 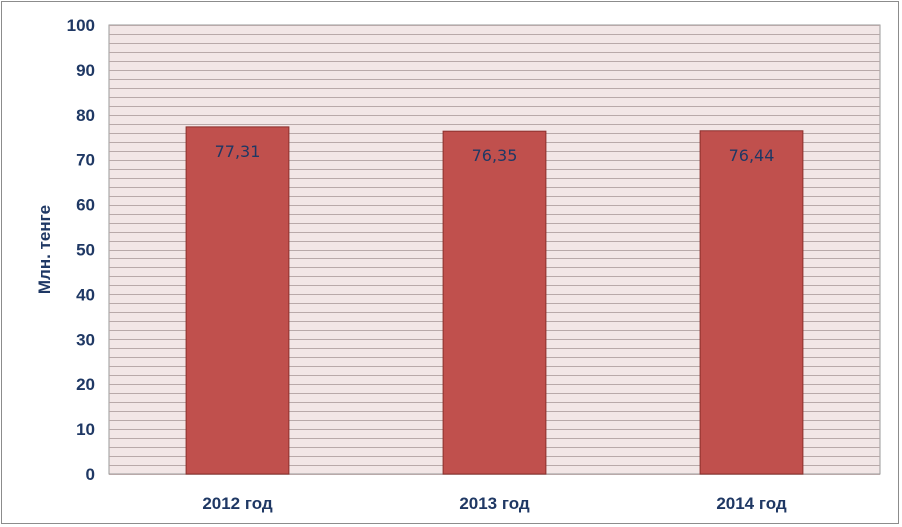 I want to click on y-tick-label: 100, so click(x=81, y=25).